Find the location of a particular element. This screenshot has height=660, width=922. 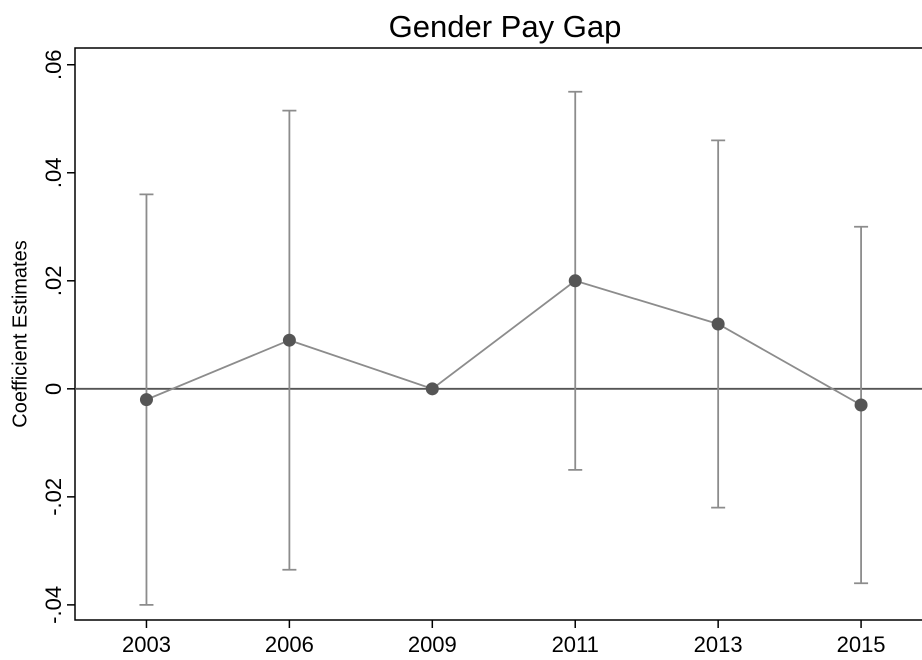

chart-title: Gender Pay Gap is located at coordinates (505, 26).